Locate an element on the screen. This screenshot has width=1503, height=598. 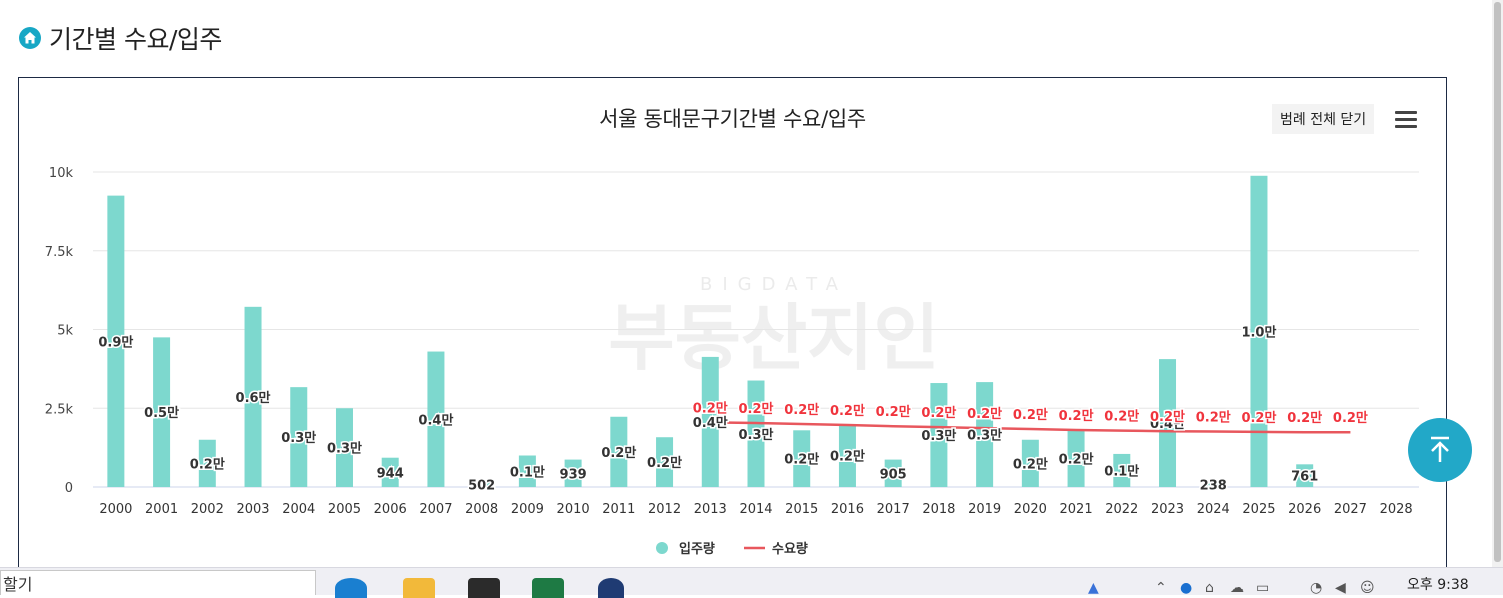
volume-icon: ◀ is located at coordinates (1340, 588).